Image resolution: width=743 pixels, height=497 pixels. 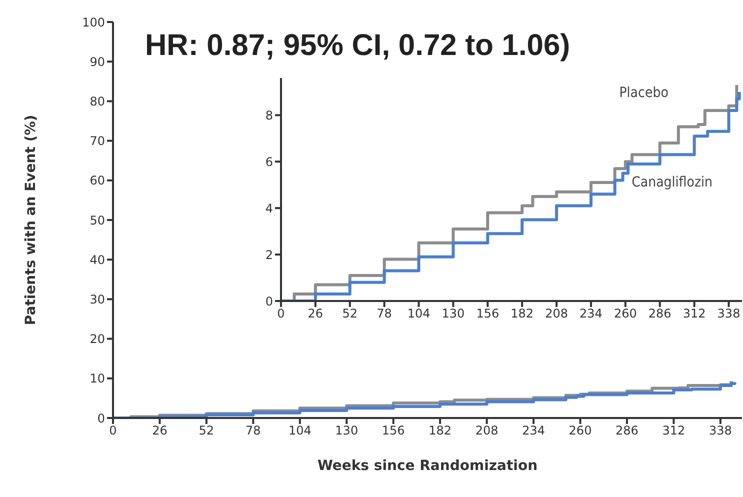 What do you see at coordinates (97, 141) in the screenshot?
I see `y-tick-label: 70` at bounding box center [97, 141].